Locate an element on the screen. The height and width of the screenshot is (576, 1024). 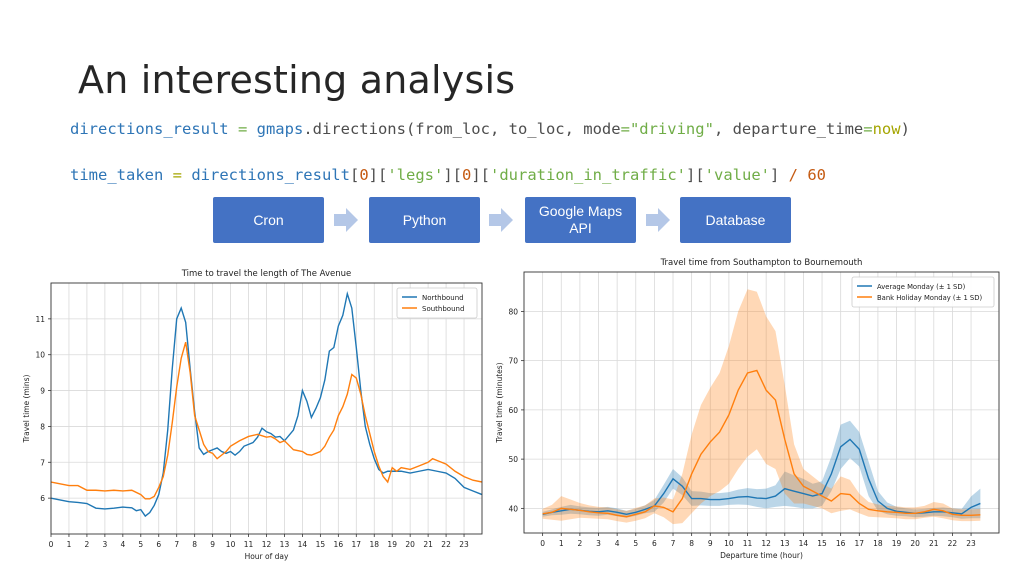
x-tick-label: 0 is located at coordinates (542, 543).